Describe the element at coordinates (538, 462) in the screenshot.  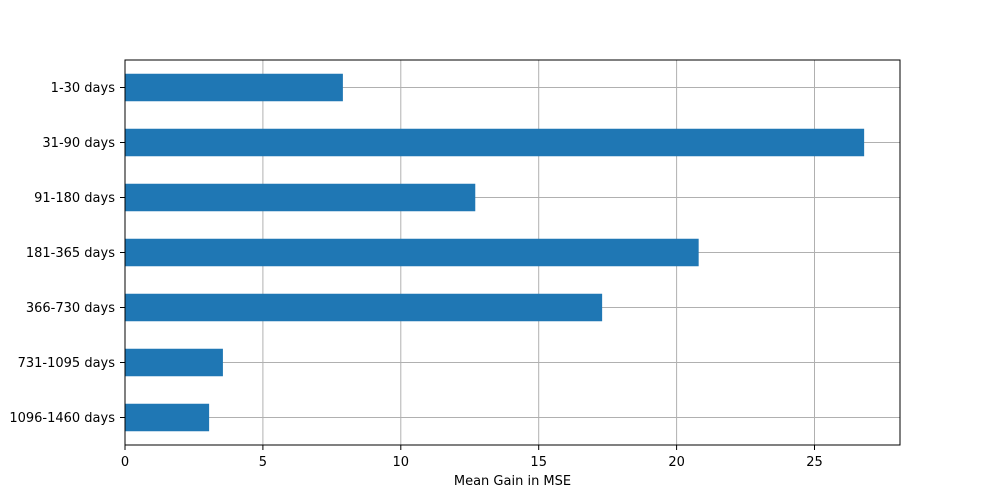
I see `x-tick-label: 15` at that location.